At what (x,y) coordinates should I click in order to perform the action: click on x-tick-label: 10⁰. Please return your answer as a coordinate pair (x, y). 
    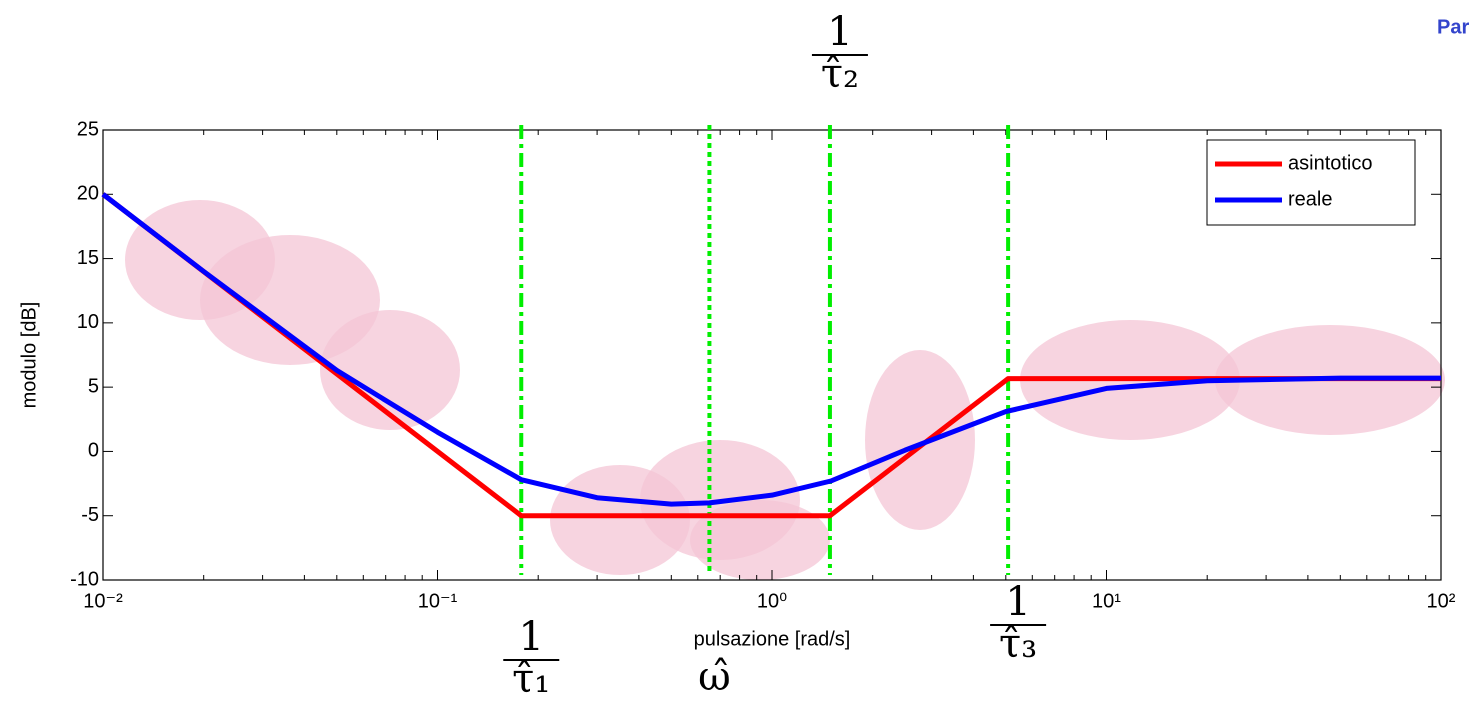
    Looking at the image, I should click on (772, 601).